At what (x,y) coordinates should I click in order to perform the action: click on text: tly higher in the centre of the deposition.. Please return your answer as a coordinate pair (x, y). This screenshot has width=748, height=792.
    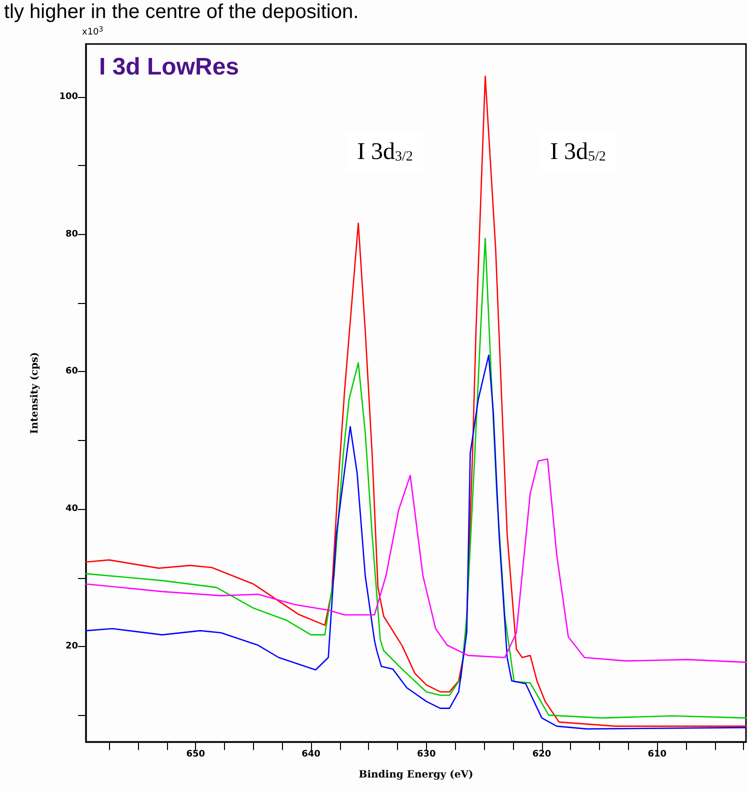
    Looking at the image, I should click on (181, 12).